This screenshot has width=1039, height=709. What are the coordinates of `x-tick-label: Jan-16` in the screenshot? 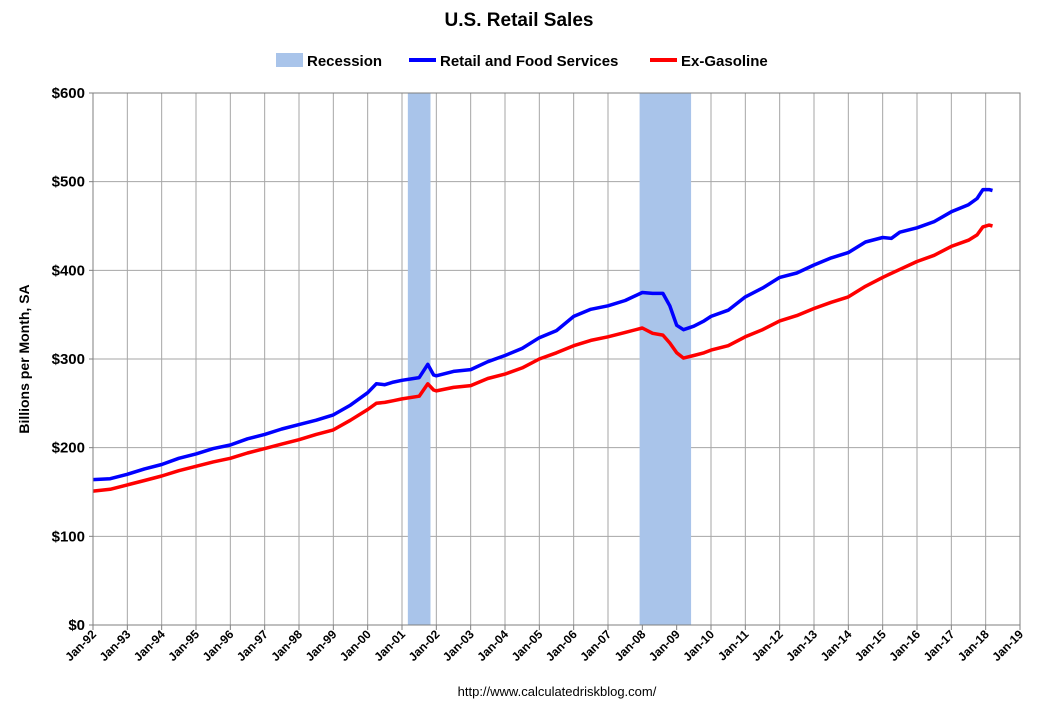 It's located at (904, 645).